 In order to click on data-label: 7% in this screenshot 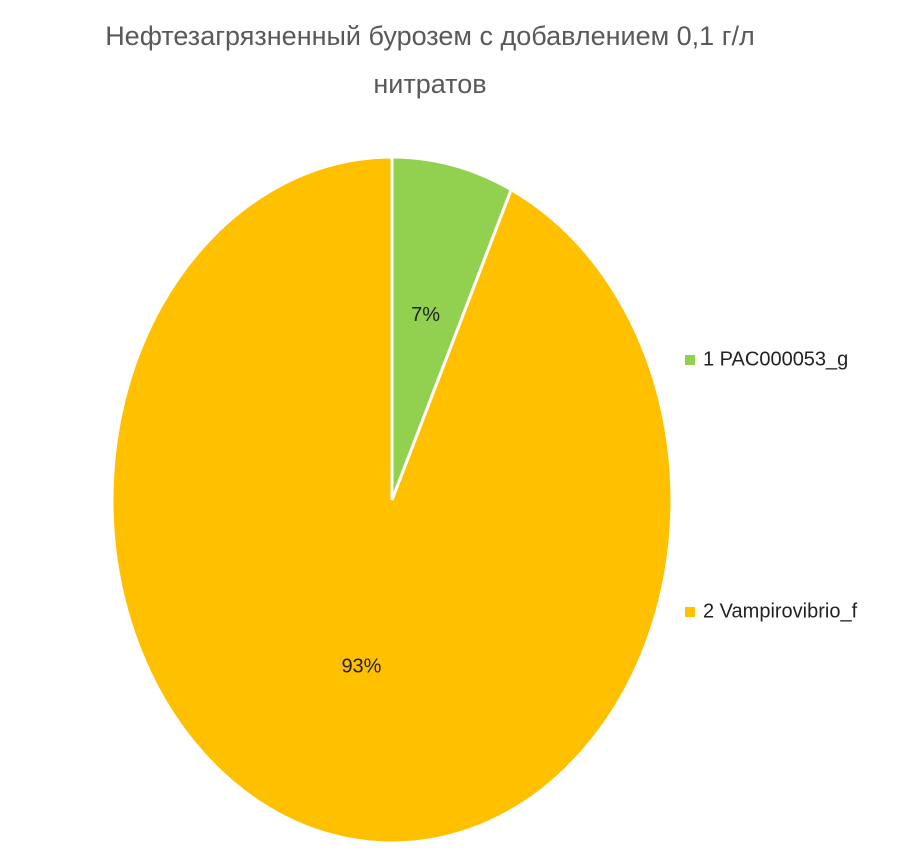, I will do `click(425, 315)`.